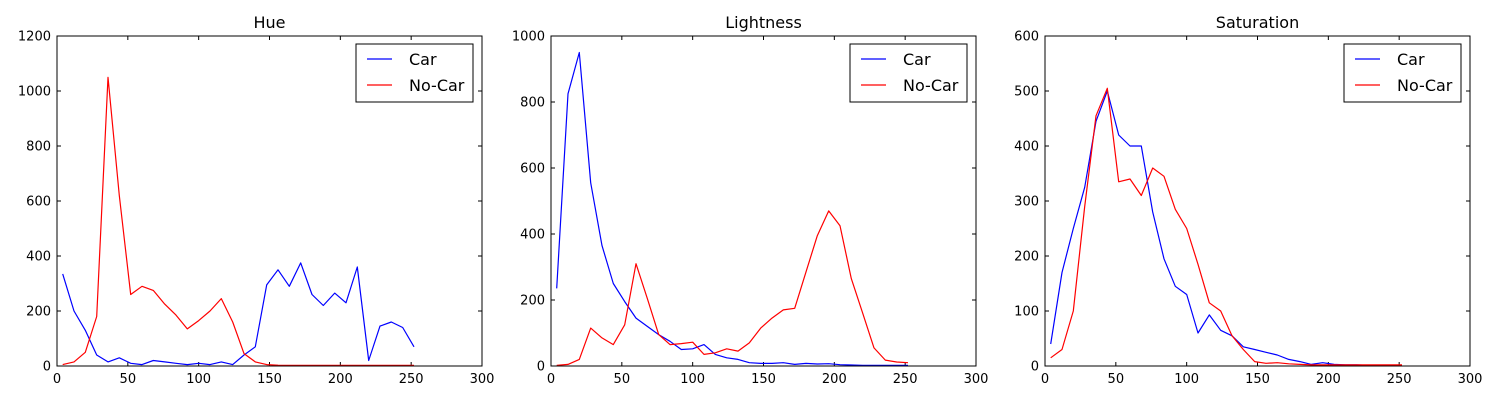  I want to click on y-tick-label: 100, so click(1026, 312).